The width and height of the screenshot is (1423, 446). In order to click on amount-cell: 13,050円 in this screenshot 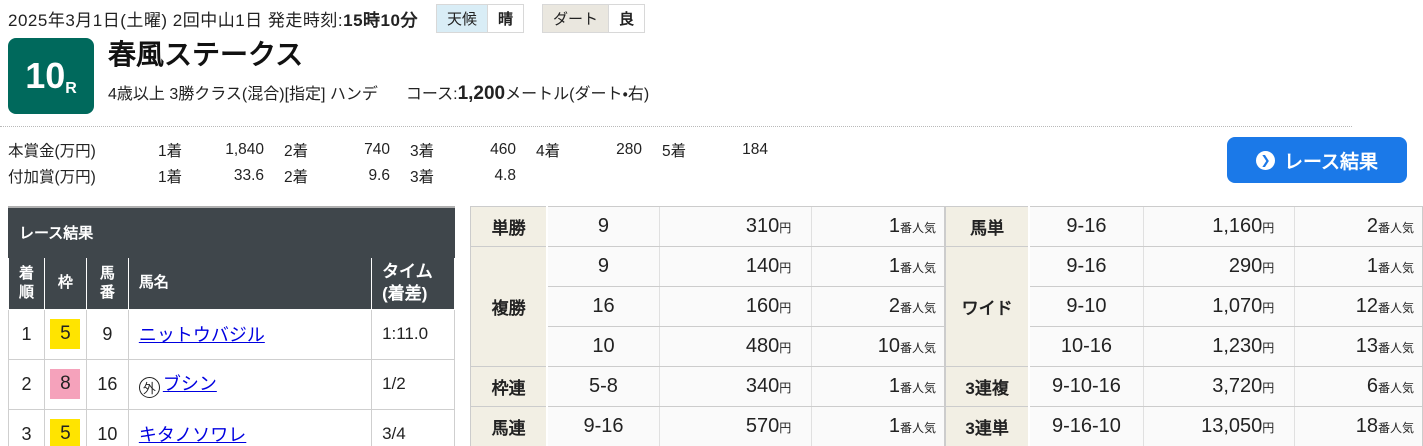, I will do `click(1218, 426)`.